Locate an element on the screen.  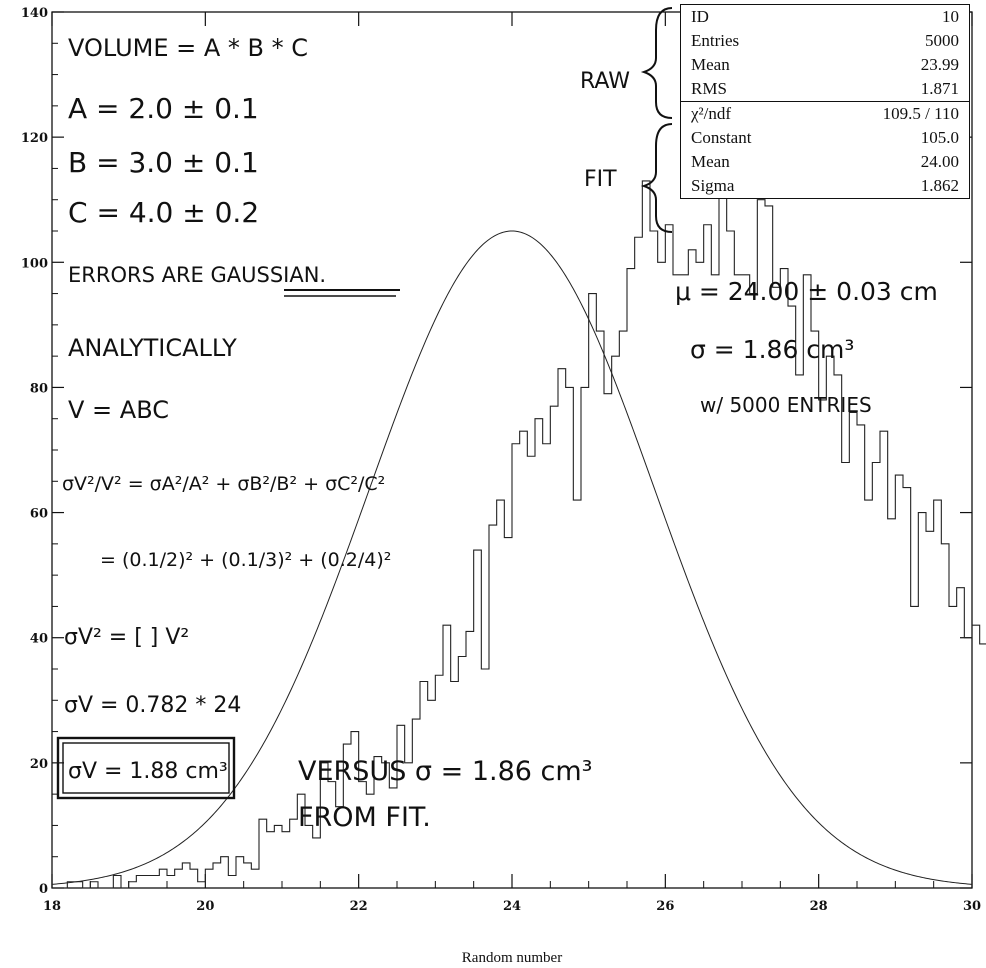
annotation-error-propagation: σV²/V² = σA²/A² + σB²/B² + σC²/C² is located at coordinates (223, 484).